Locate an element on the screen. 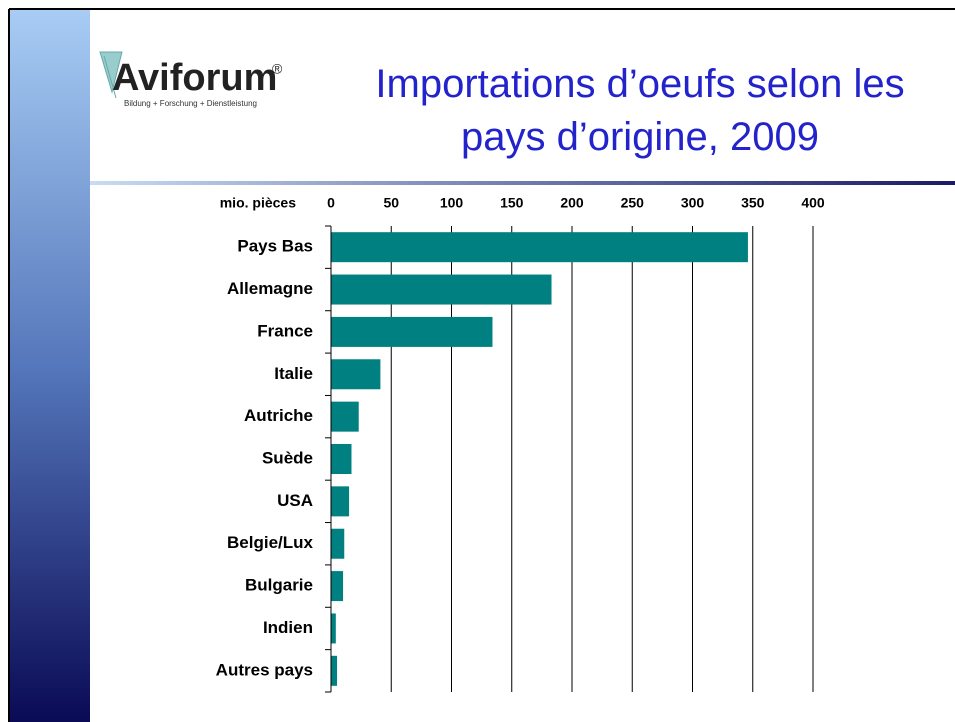 The image size is (955, 722). logo-name: Aviforum is located at coordinates (194, 78).